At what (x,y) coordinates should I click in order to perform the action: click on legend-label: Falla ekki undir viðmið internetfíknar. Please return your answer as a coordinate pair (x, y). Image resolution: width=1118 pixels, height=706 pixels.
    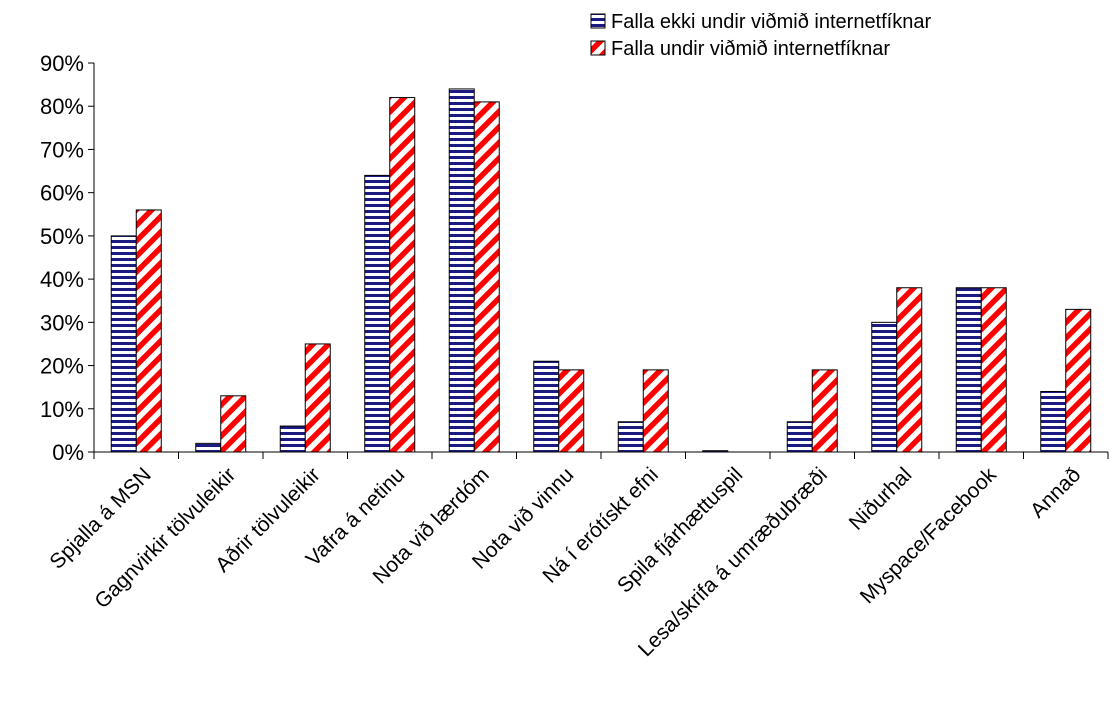
    Looking at the image, I should click on (771, 22).